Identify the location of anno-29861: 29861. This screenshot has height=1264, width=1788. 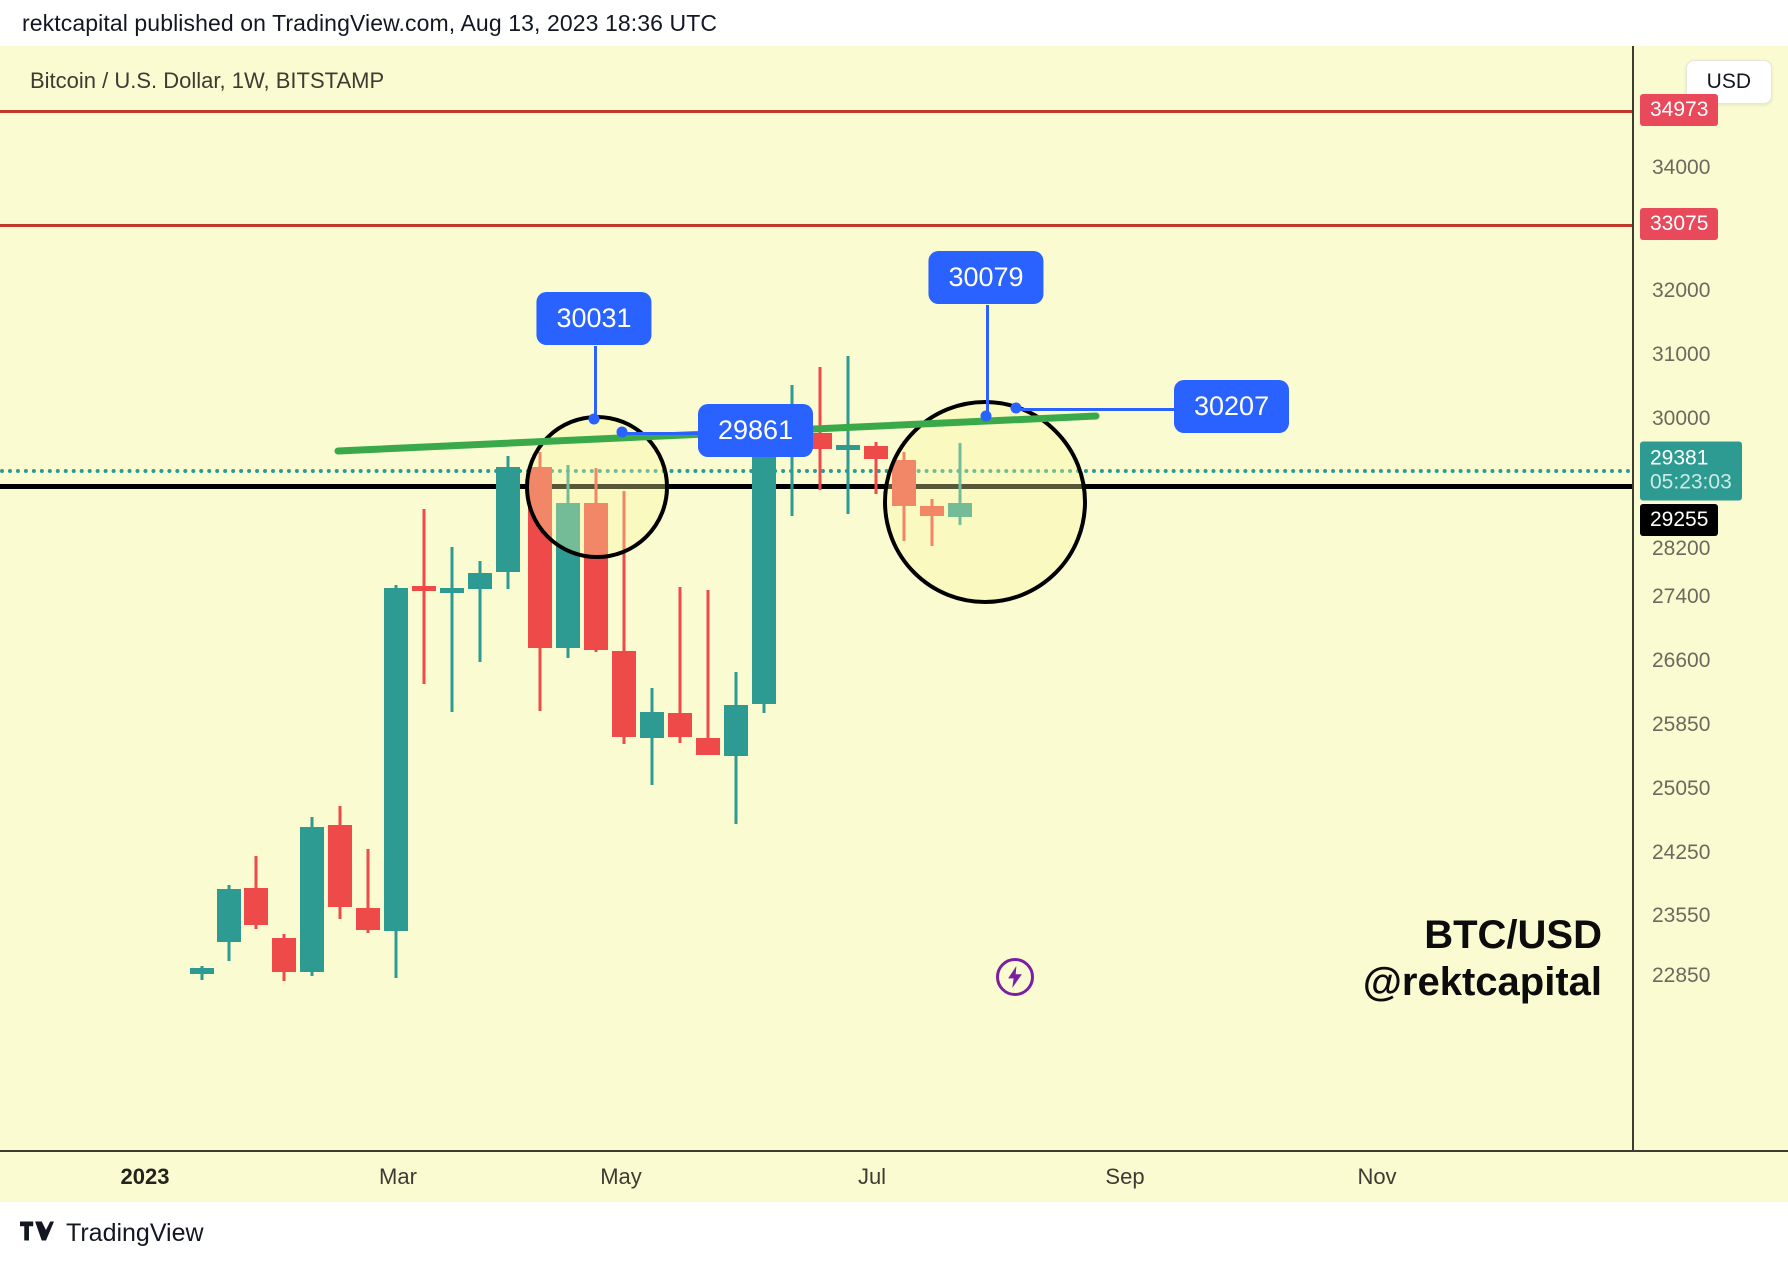
(756, 430).